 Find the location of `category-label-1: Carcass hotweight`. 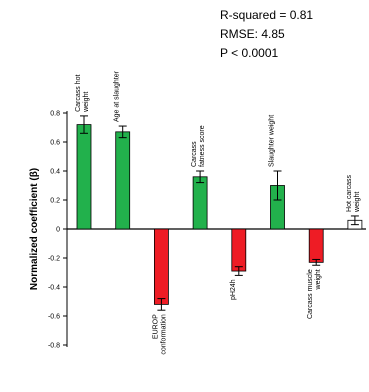

category-label-1: Carcass hotweight is located at coordinates (82, 93).